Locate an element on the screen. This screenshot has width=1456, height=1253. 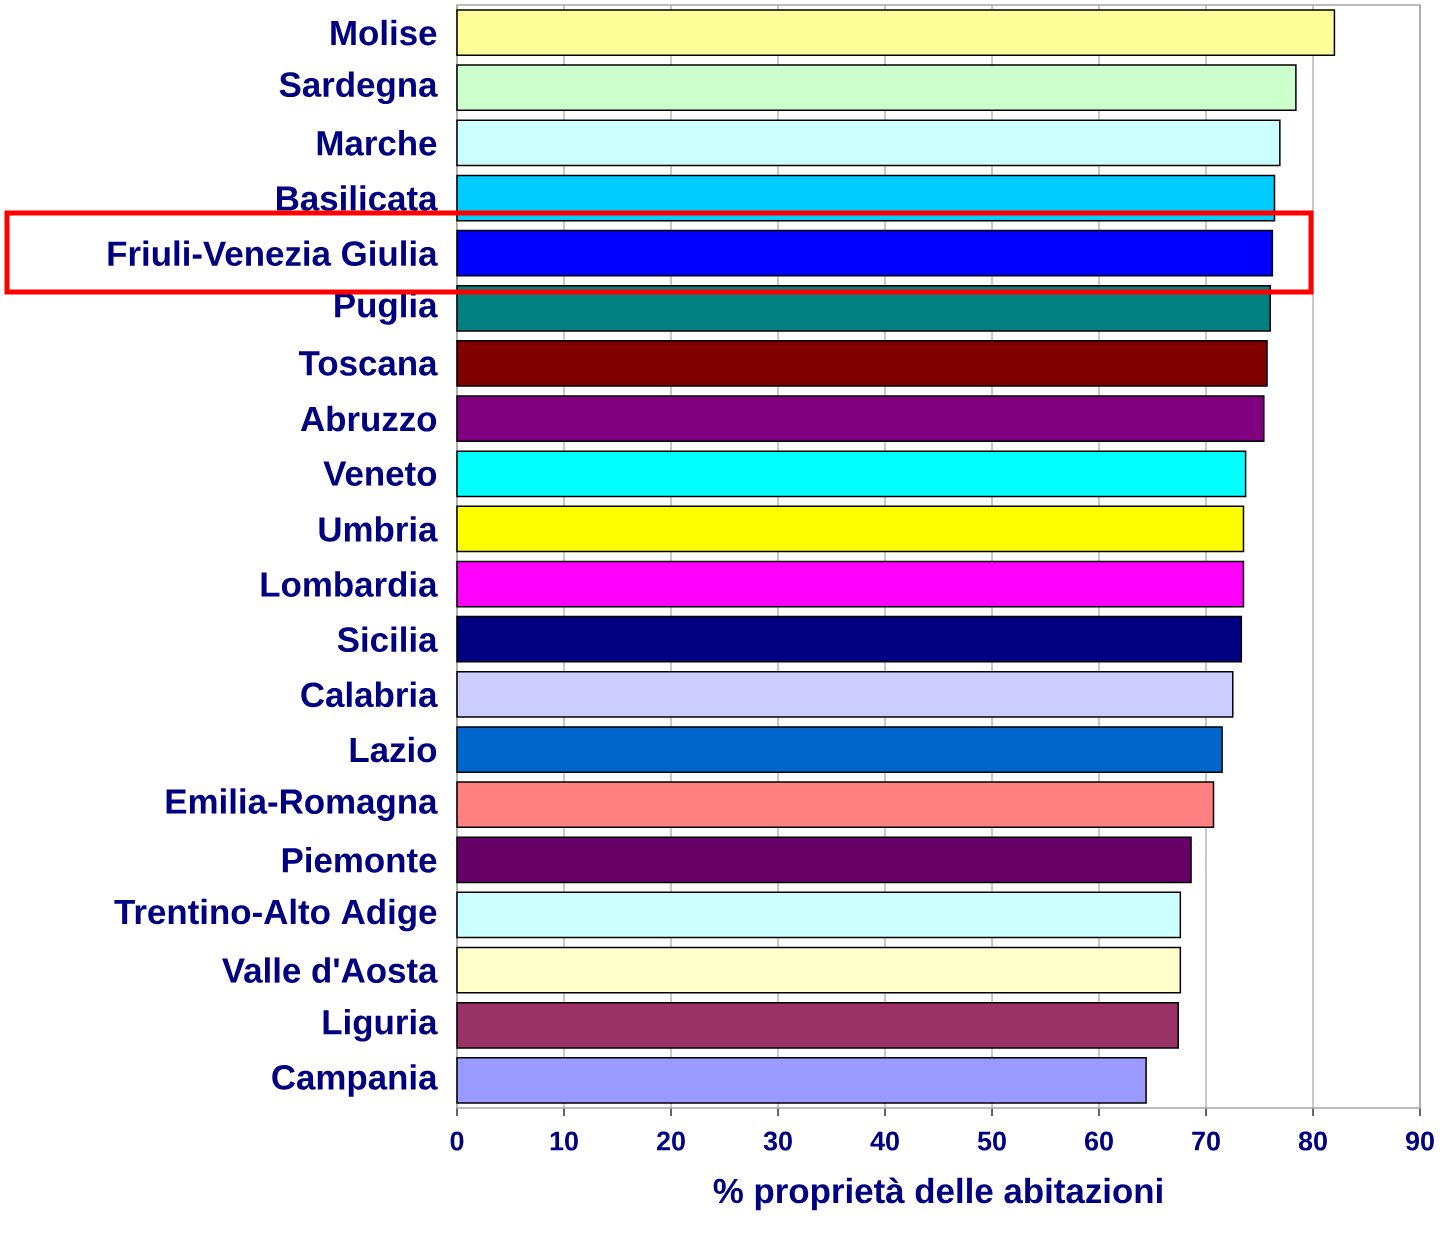
x-tick-label: 60 is located at coordinates (1099, 1141).